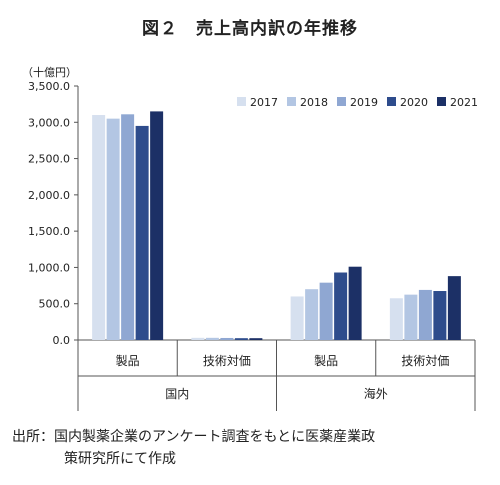 The height and width of the screenshot is (485, 500). I want to click on legend-label: 2019, so click(364, 102).